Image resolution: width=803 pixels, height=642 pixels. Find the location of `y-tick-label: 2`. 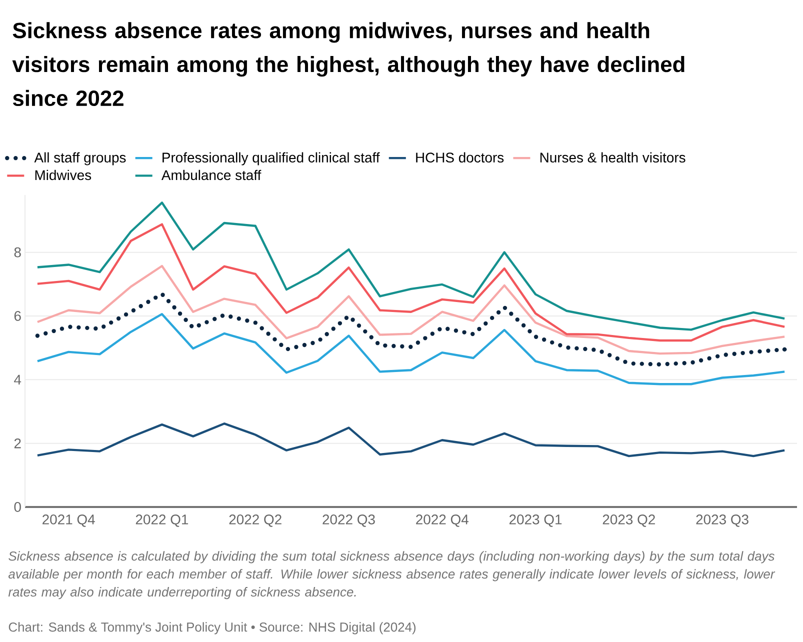

y-tick-label: 2 is located at coordinates (17, 443).